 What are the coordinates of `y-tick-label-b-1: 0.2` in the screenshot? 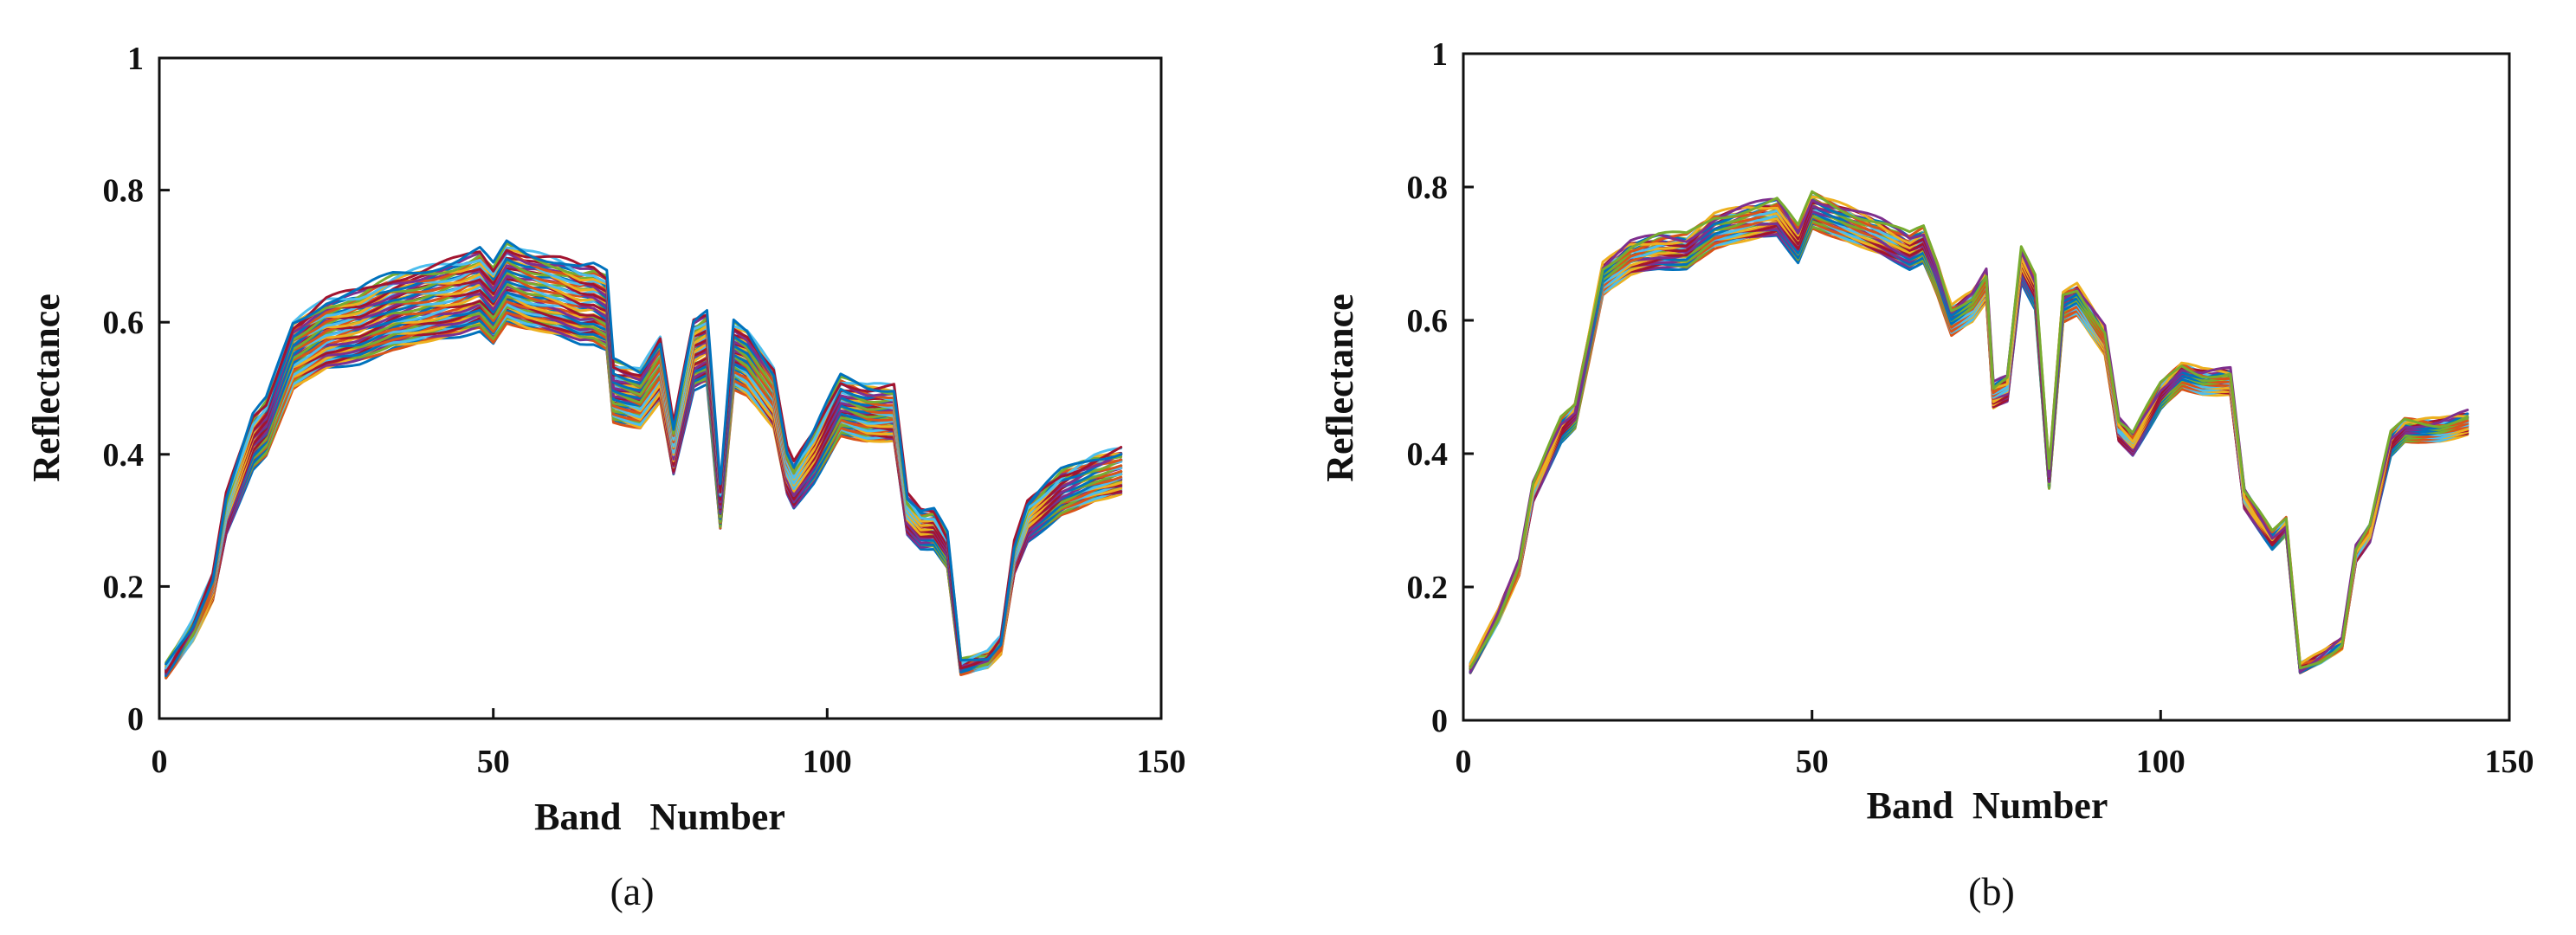 It's located at (1428, 588).